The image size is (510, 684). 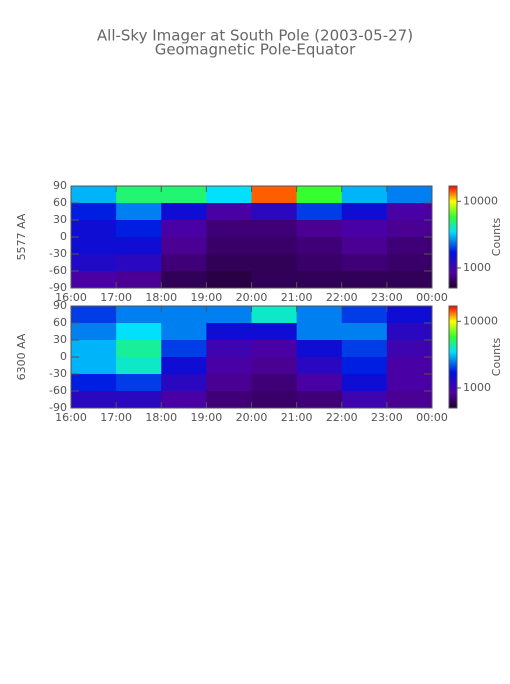 I want to click on y-axis-label: 5577 AA, so click(x=21, y=236).